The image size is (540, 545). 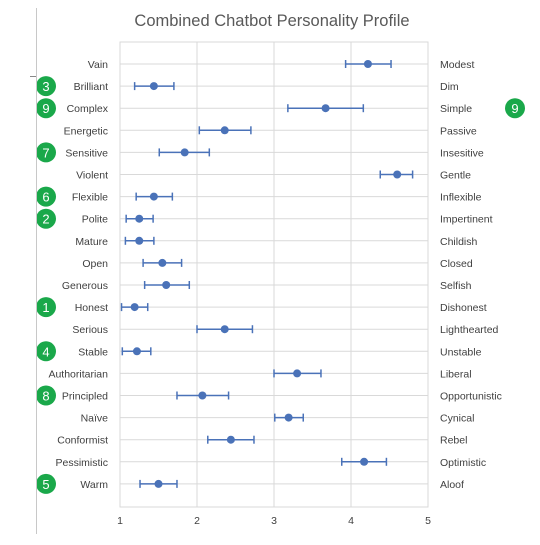 I want to click on right-trait-label: Inflexible, so click(x=461, y=198).